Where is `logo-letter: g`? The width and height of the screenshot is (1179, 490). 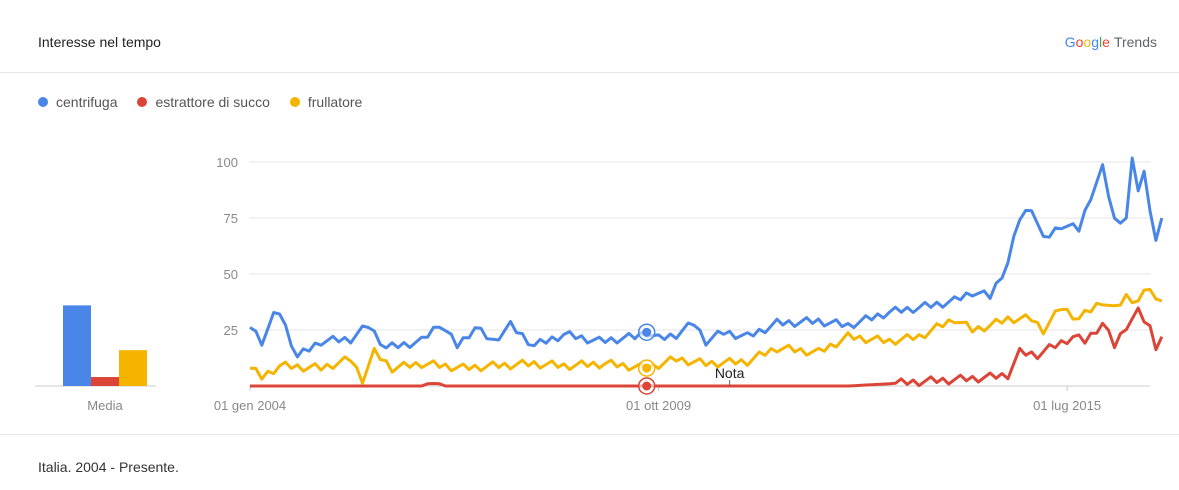
logo-letter: g is located at coordinates (1095, 42).